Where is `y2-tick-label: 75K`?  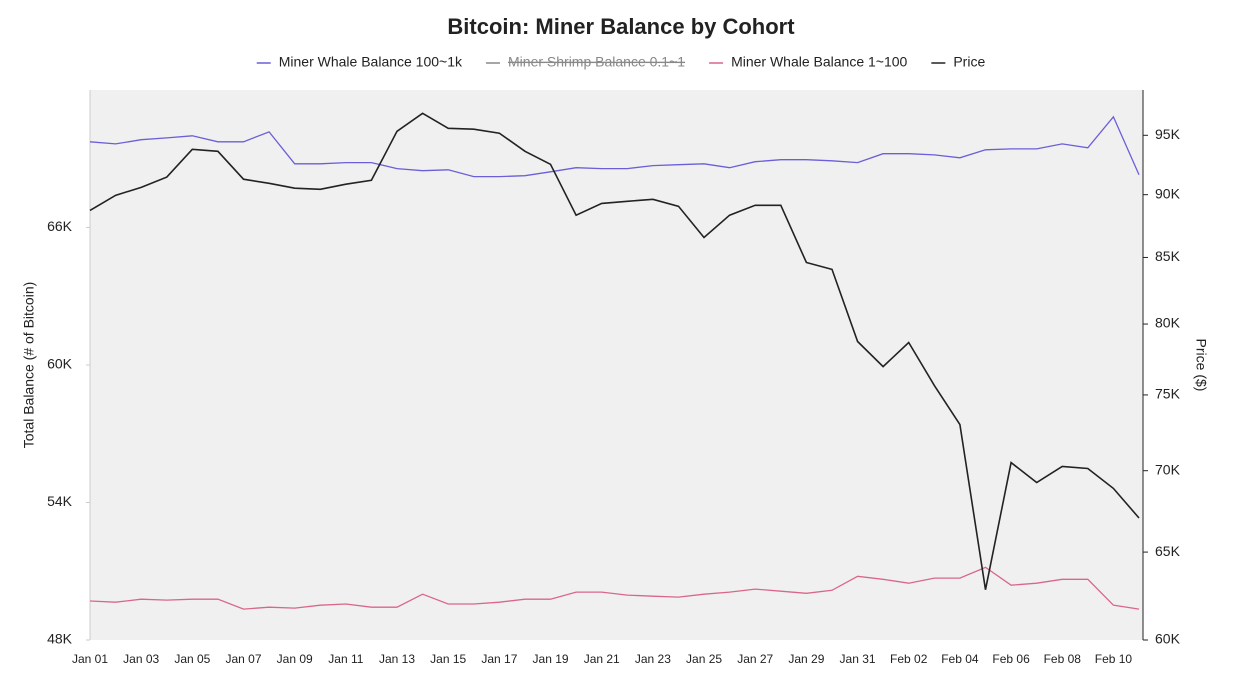
y2-tick-label: 75K is located at coordinates (1168, 394).